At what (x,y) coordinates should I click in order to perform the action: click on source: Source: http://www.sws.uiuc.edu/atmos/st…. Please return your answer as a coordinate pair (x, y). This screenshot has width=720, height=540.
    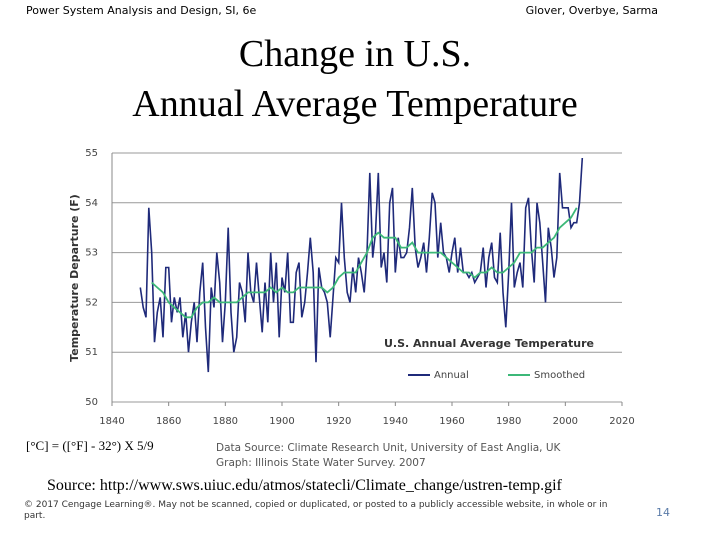
    Looking at the image, I should click on (305, 485).